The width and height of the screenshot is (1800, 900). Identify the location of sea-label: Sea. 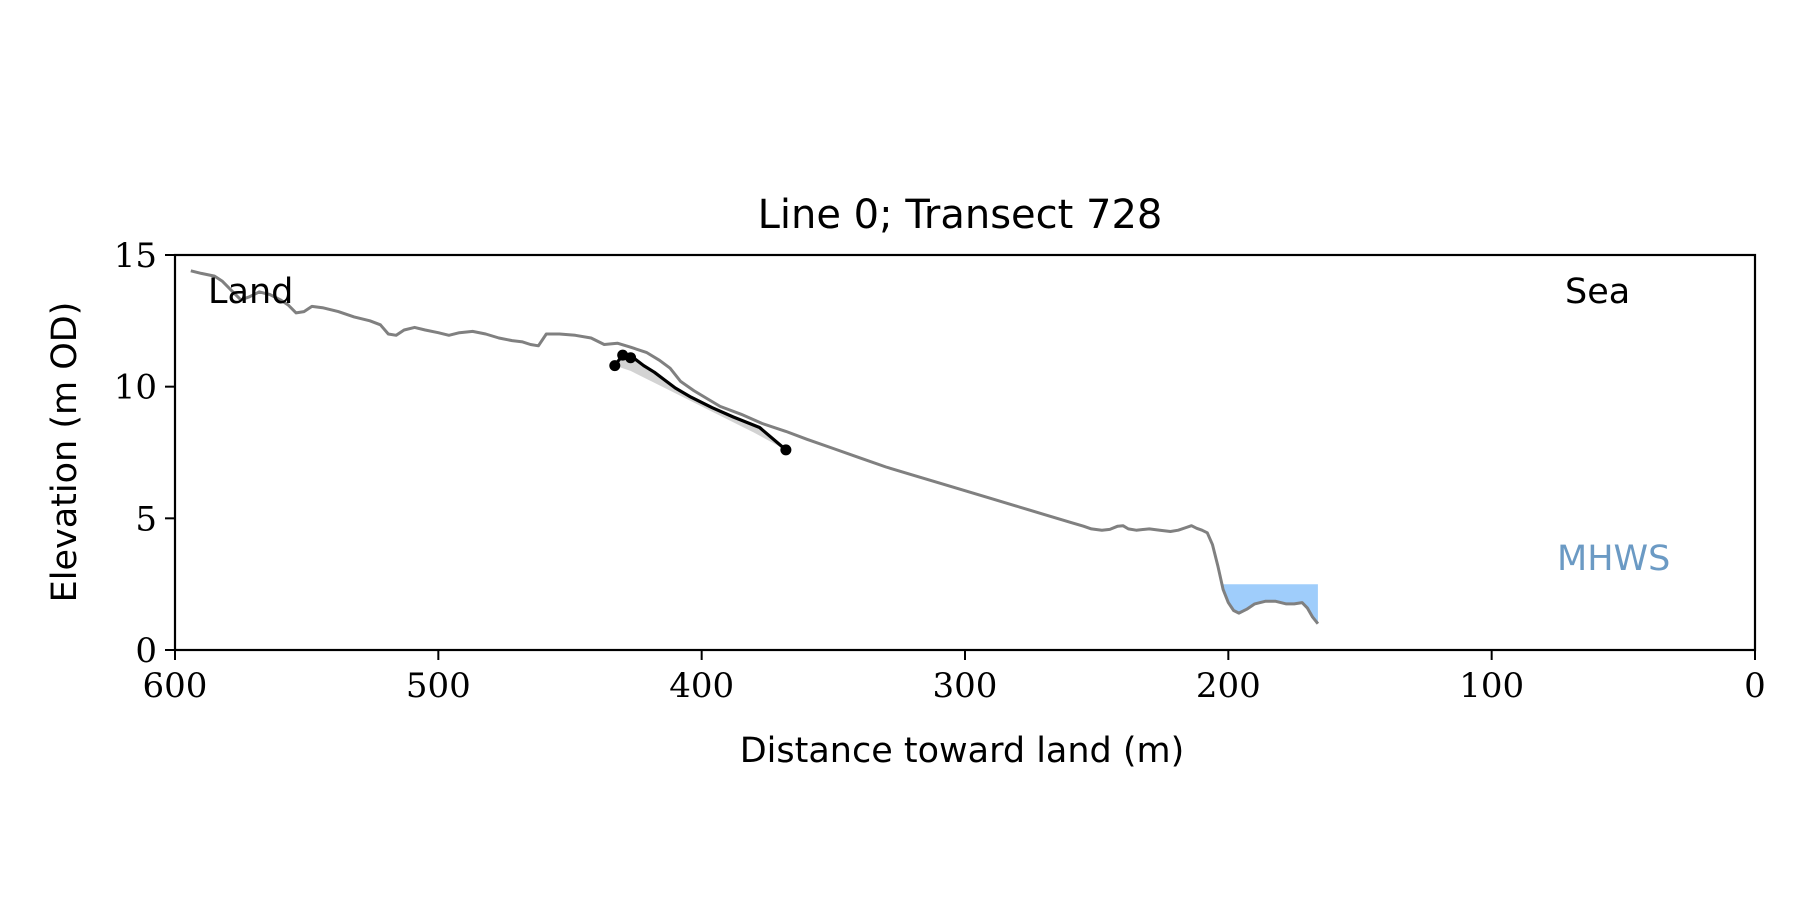
(1597, 292).